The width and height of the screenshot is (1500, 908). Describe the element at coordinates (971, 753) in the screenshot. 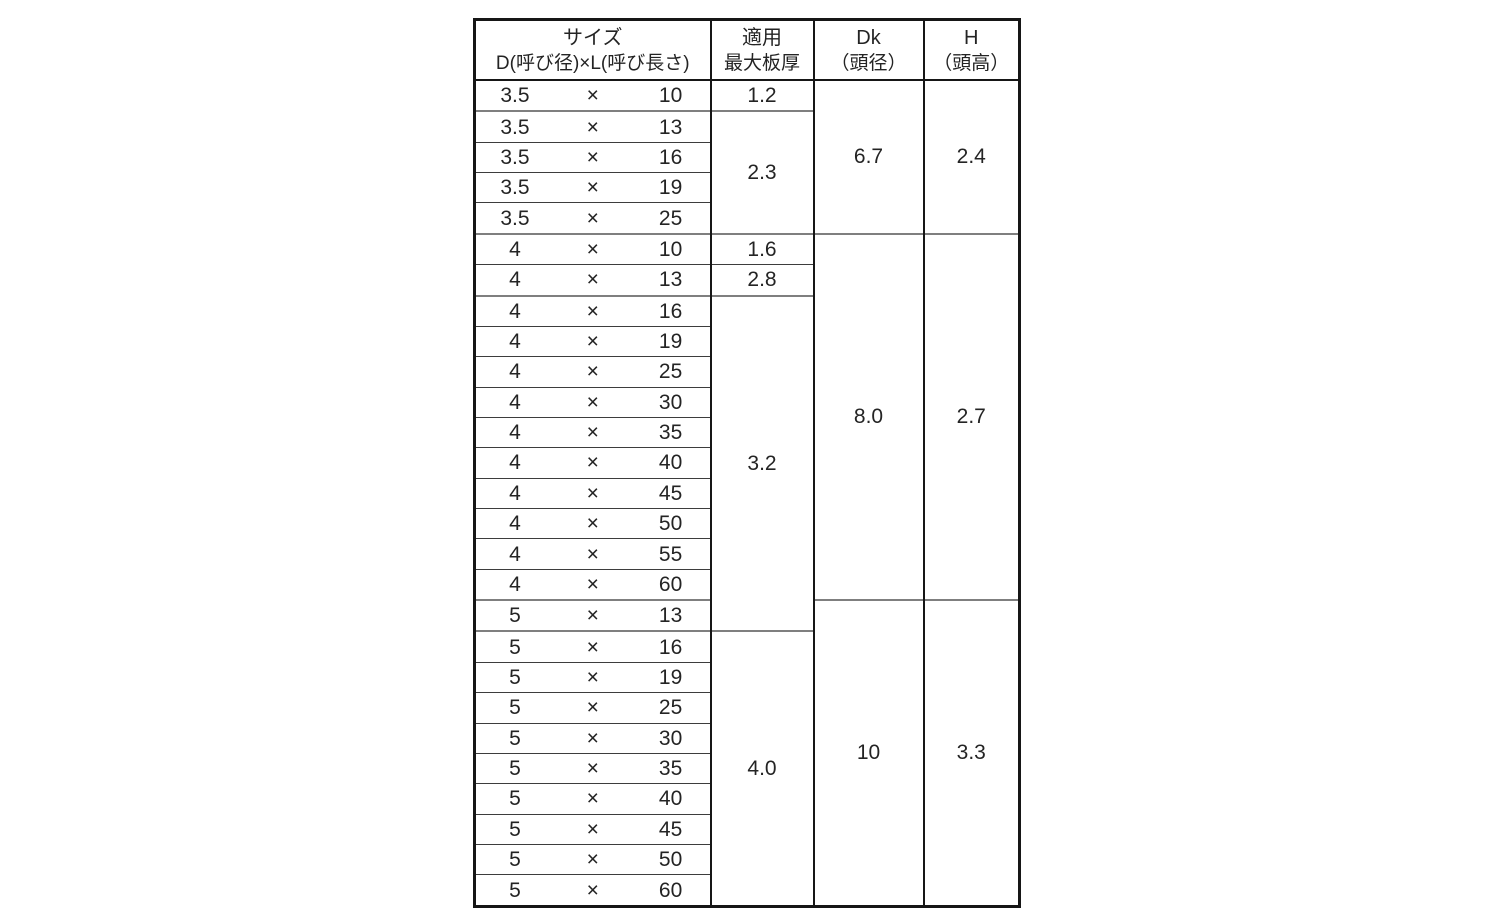

I see `head-height-cell: 3.3` at that location.